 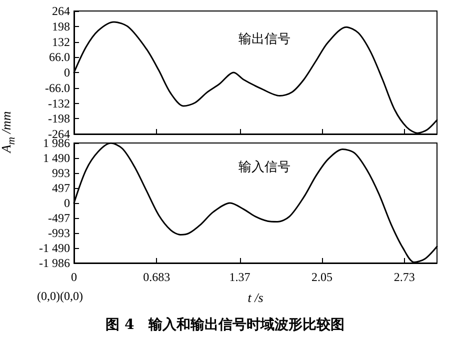 What do you see at coordinates (54, 248) in the screenshot?
I see `y-tick-label: -1 490` at bounding box center [54, 248].